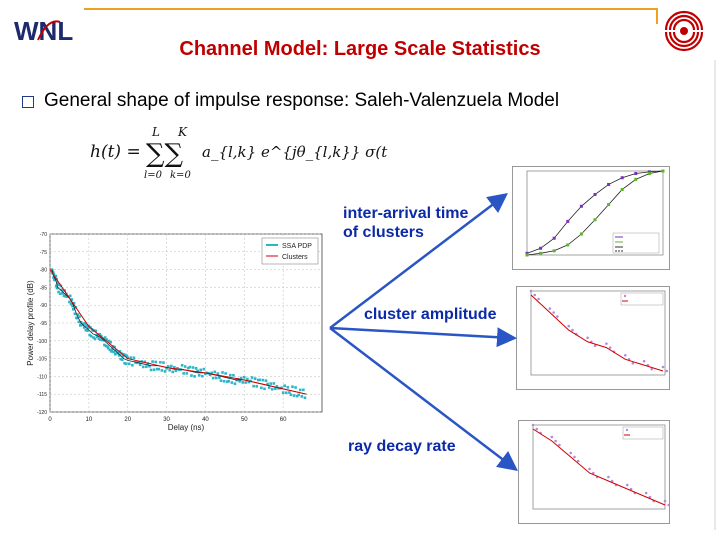 This screenshot has height=540, width=720. I want to click on cluster-amplitude-plot, so click(594, 338).